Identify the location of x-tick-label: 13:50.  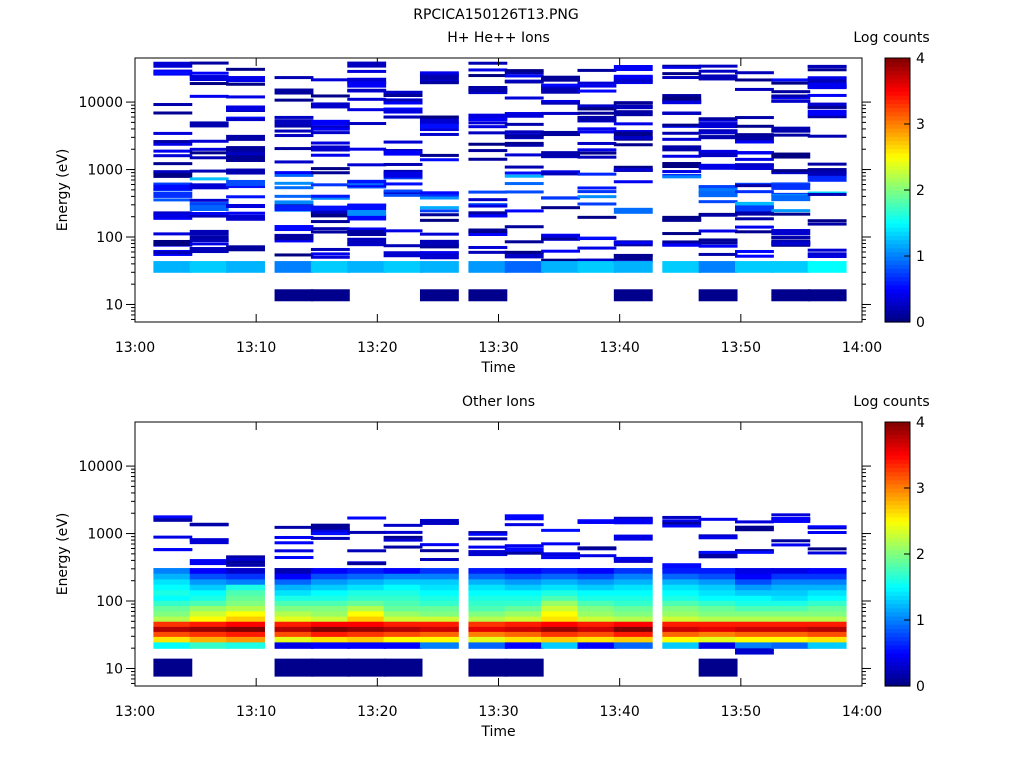
(741, 712).